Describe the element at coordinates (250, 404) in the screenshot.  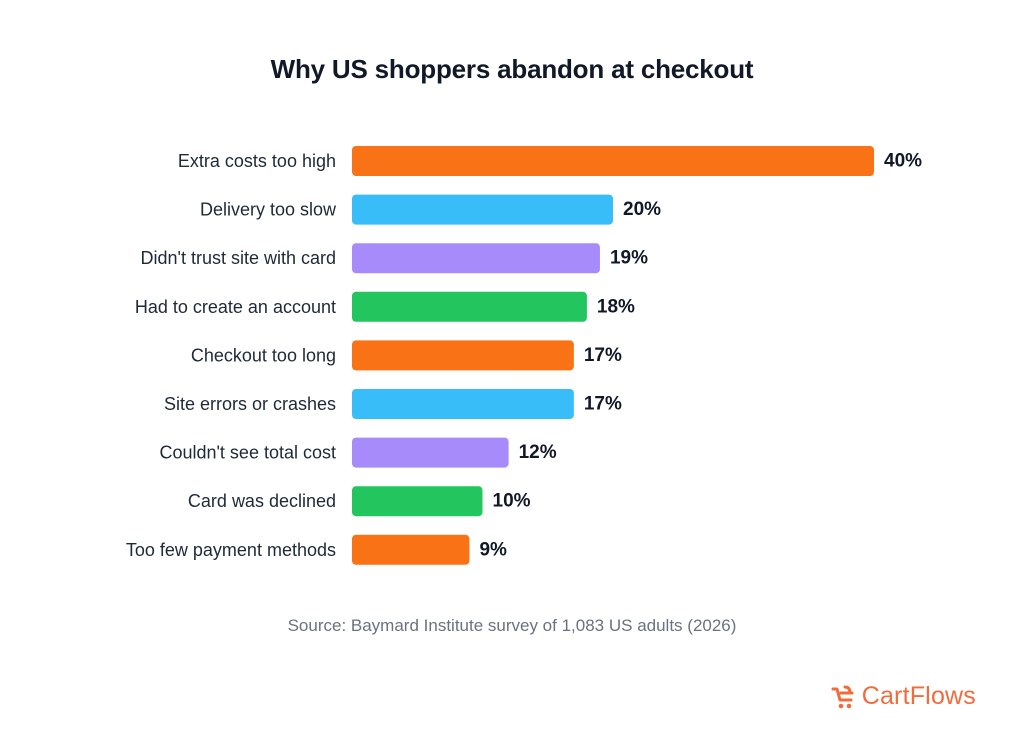
I see `category-label: Site errors or crashes` at that location.